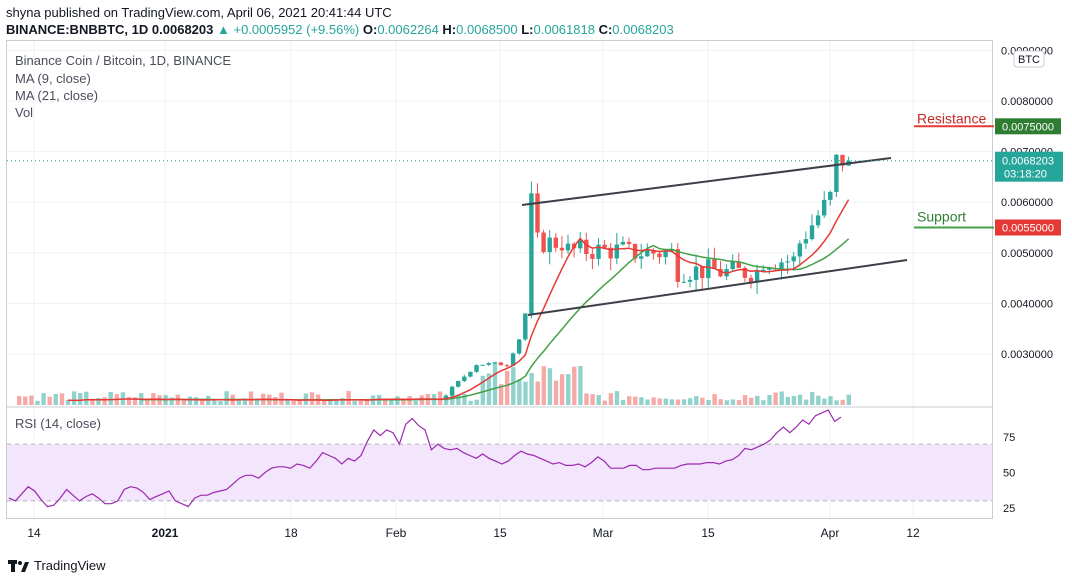 The height and width of the screenshot is (584, 1072). I want to click on high-value: 0.0068500, so click(487, 29).